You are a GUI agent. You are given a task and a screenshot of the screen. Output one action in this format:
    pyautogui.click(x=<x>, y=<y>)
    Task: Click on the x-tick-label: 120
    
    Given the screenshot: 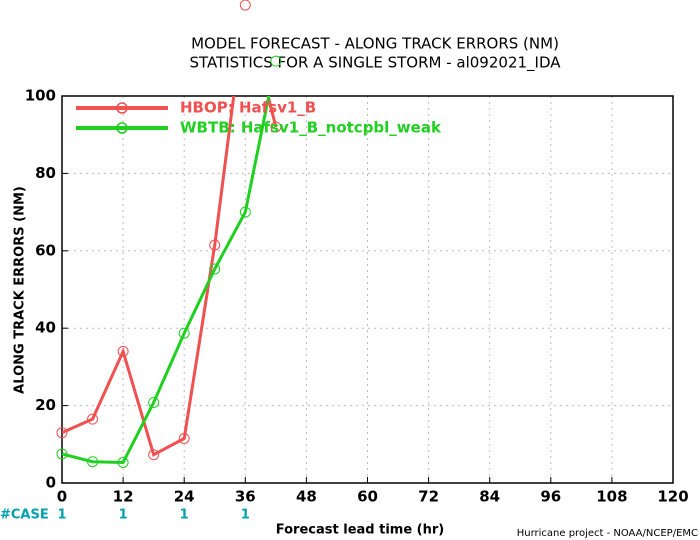 What is the action you would take?
    pyautogui.click(x=672, y=497)
    